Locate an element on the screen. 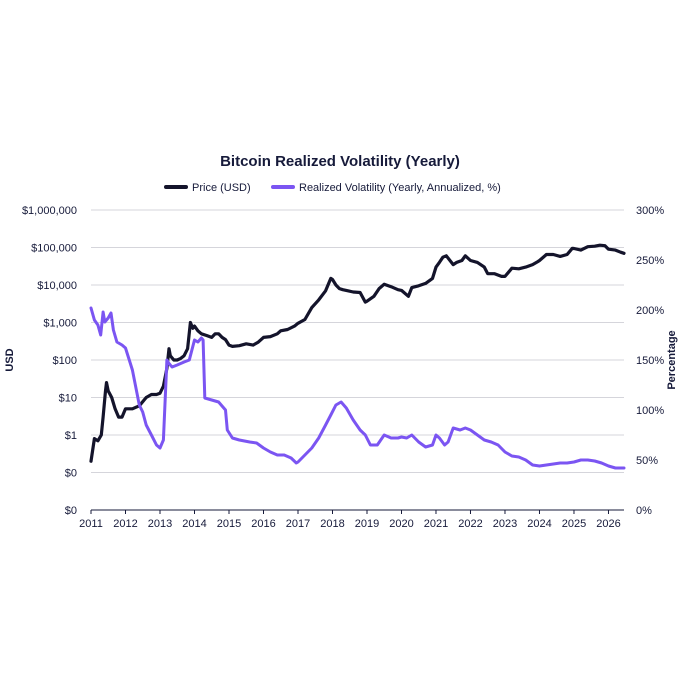 The height and width of the screenshot is (685, 680). right-tick-label: 100% is located at coordinates (650, 411).